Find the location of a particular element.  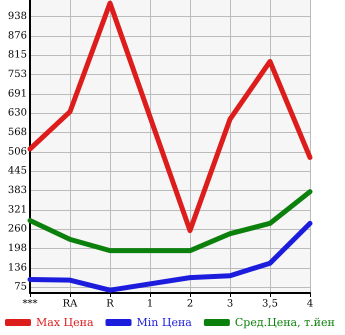

y-tick-label: 260 is located at coordinates (17, 229).